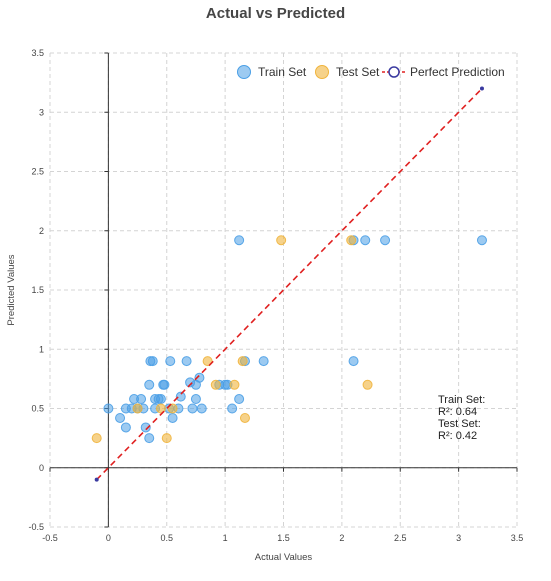 Image resolution: width=551 pixels, height=581 pixels. What do you see at coordinates (284, 557) in the screenshot?
I see `x-axis-label: Actual Values` at bounding box center [284, 557].